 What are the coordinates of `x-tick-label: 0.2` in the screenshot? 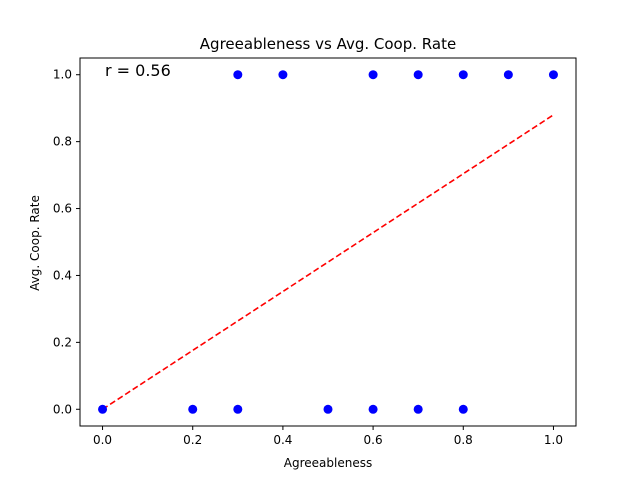 It's located at (192, 440).